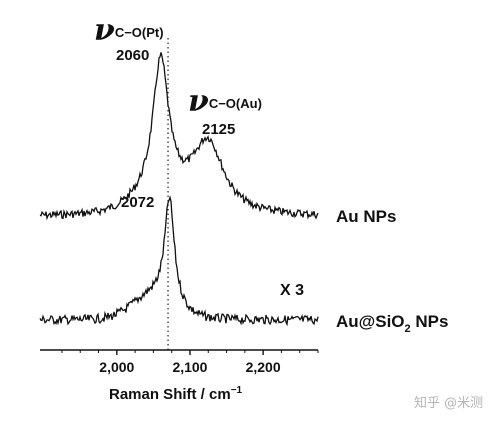 The height and width of the screenshot is (428, 500). Describe the element at coordinates (218, 129) in the screenshot. I see `peak-label-2125: 2125` at that location.